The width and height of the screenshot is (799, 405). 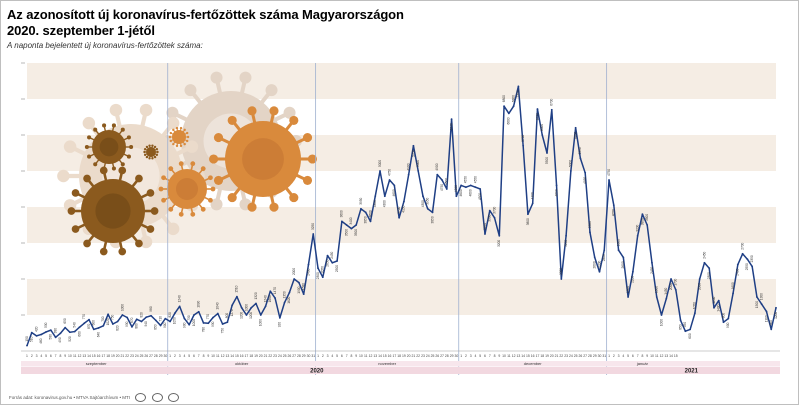 What do you see at coordinates (533, 363) in the screenshot?
I see `month-label: december` at bounding box center [533, 363].